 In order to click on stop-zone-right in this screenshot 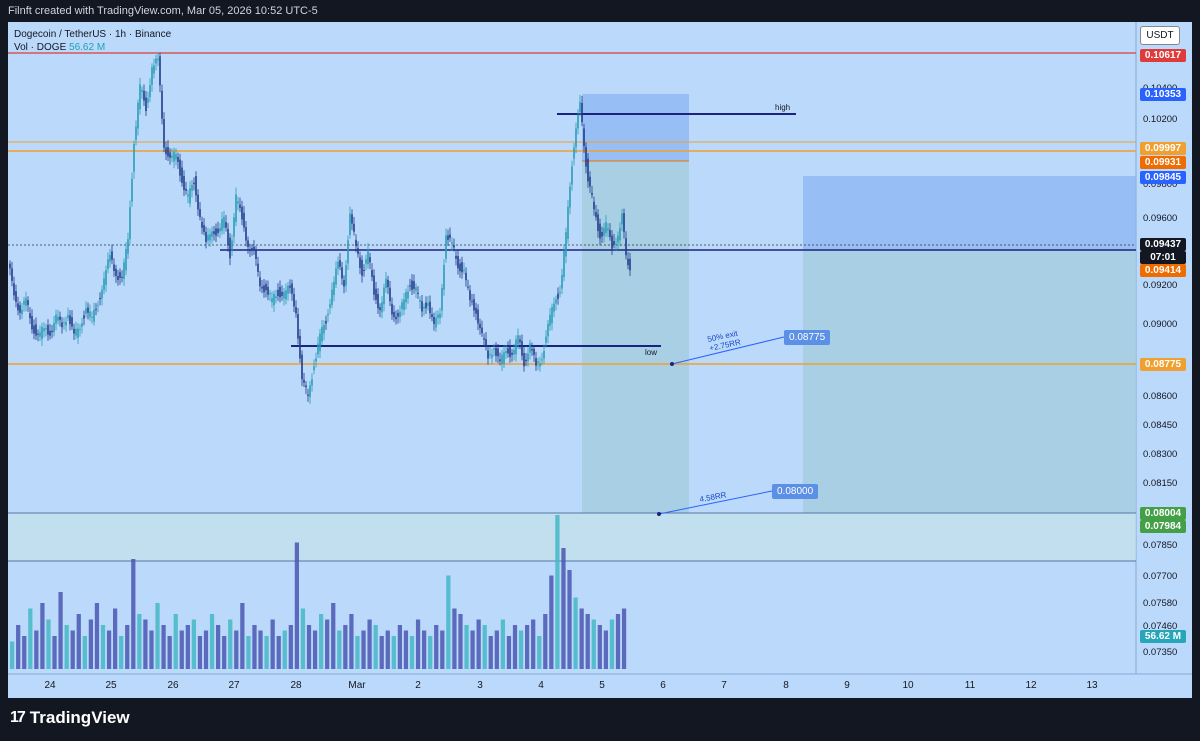, I will do `click(969, 213)`.